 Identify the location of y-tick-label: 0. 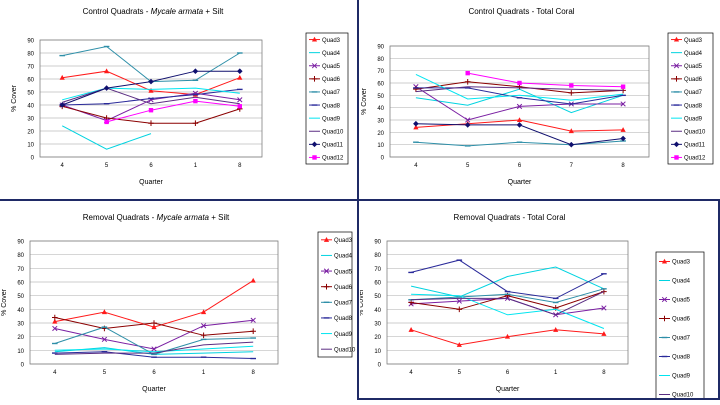
(383, 159).